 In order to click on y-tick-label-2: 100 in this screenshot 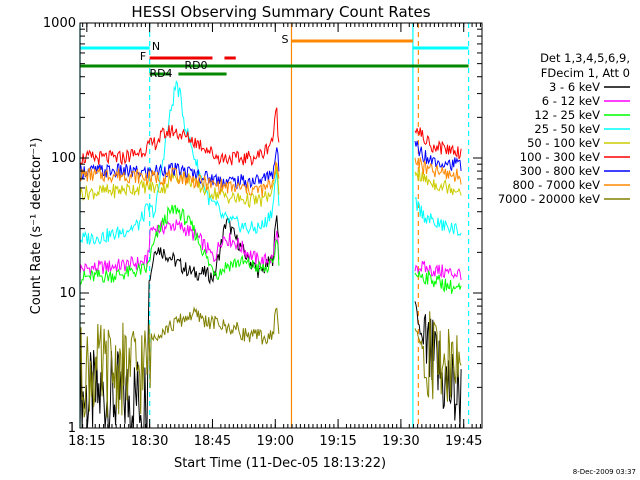, I will do `click(63, 158)`.